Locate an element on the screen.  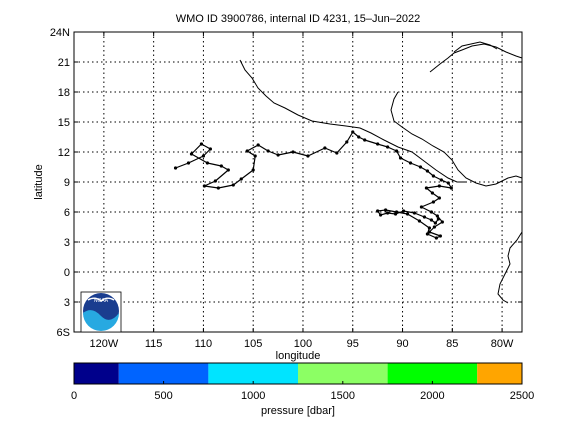
x-tick-label: 120W is located at coordinates (103, 344).